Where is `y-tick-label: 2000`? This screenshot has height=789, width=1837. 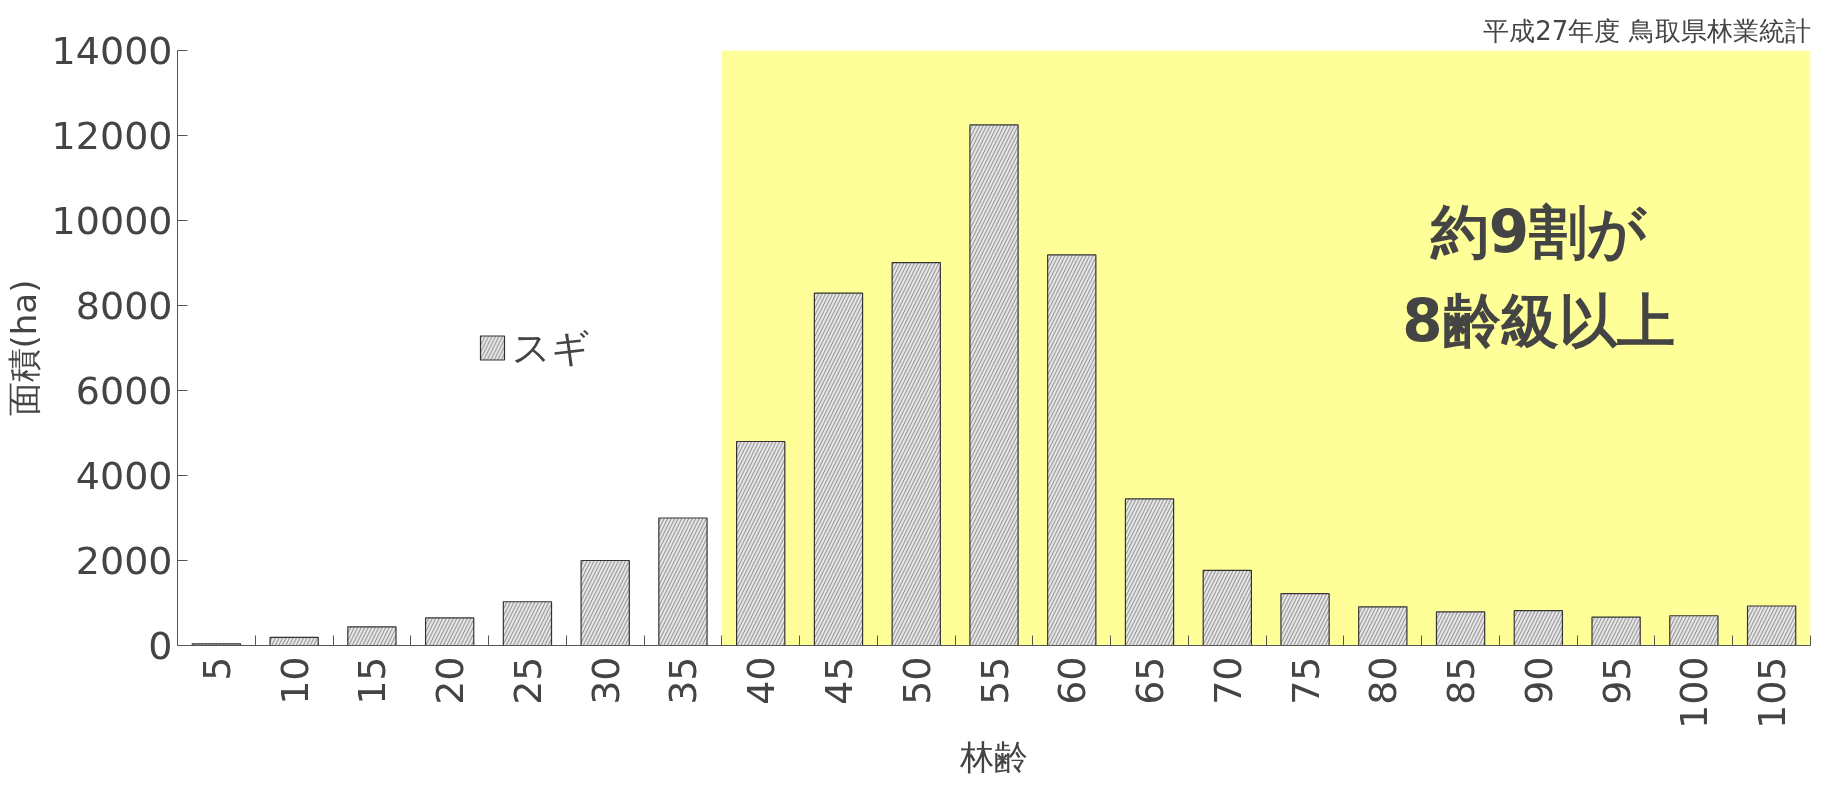
y-tick-label: 2000 is located at coordinates (124, 561).